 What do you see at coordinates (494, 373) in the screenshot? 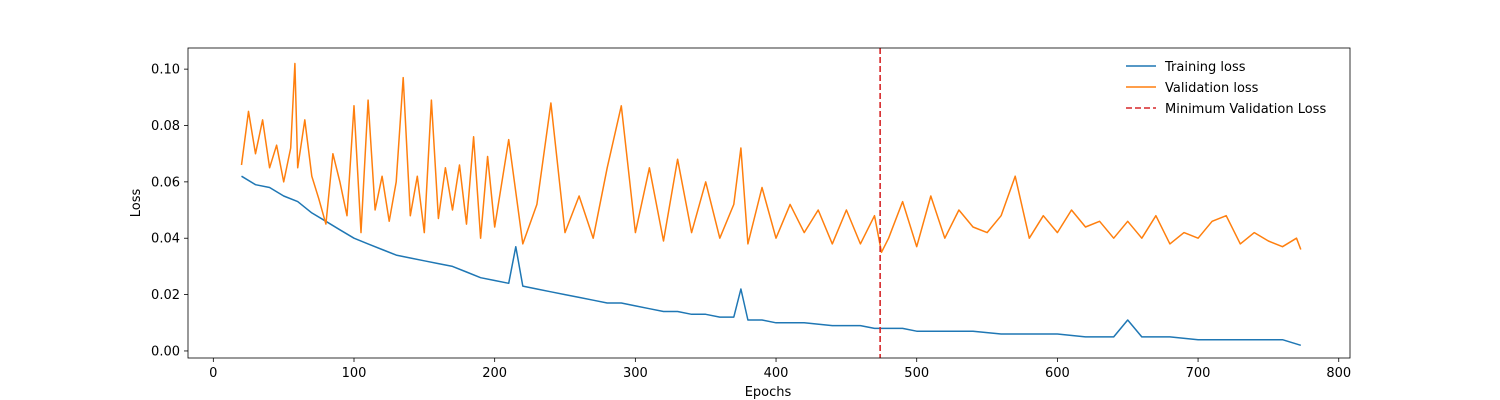
I see `x-tick-label: 200` at bounding box center [494, 373].